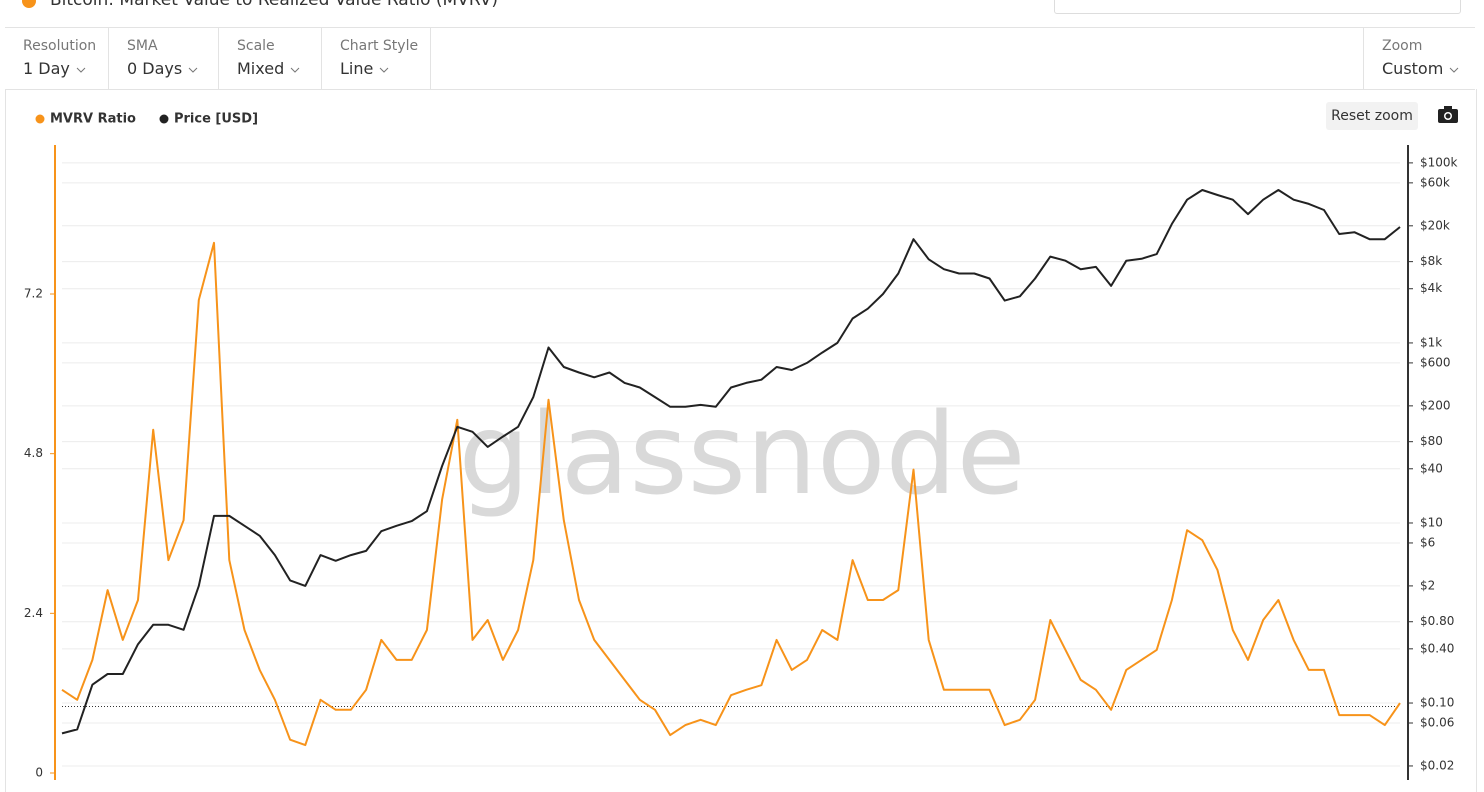 This screenshot has height=792, width=1484. I want to click on select-value: Line, so click(357, 68).